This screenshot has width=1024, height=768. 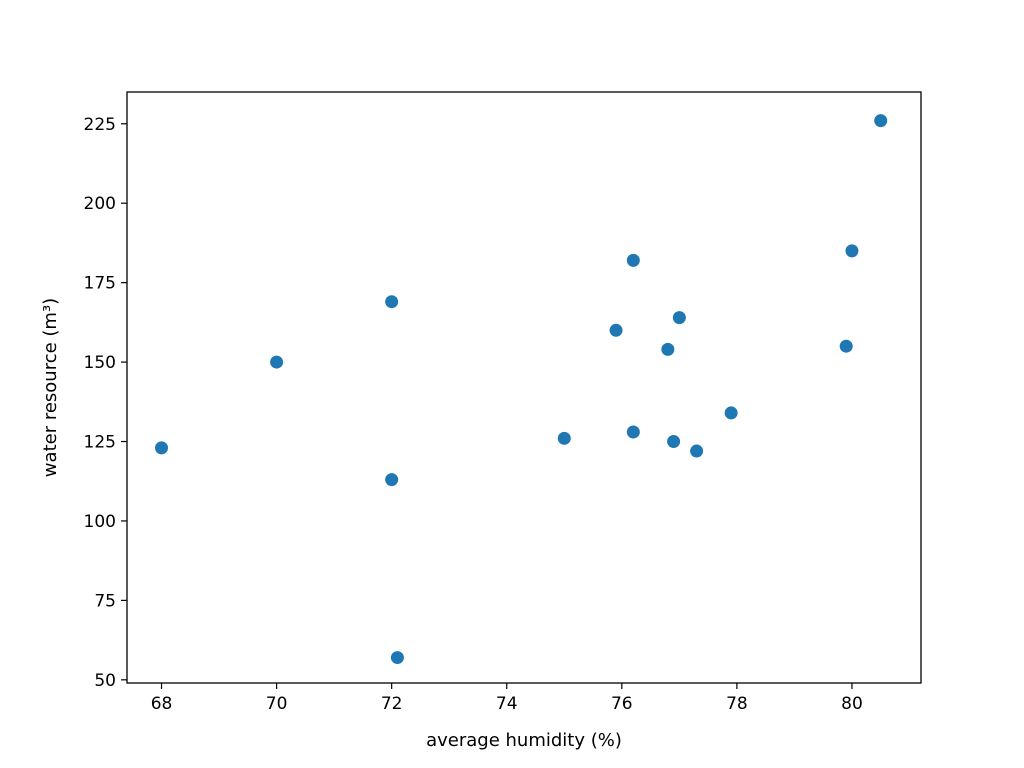 I want to click on x-axis-ticks: 68 70 72 74 76 78 80, so click(x=507, y=698).